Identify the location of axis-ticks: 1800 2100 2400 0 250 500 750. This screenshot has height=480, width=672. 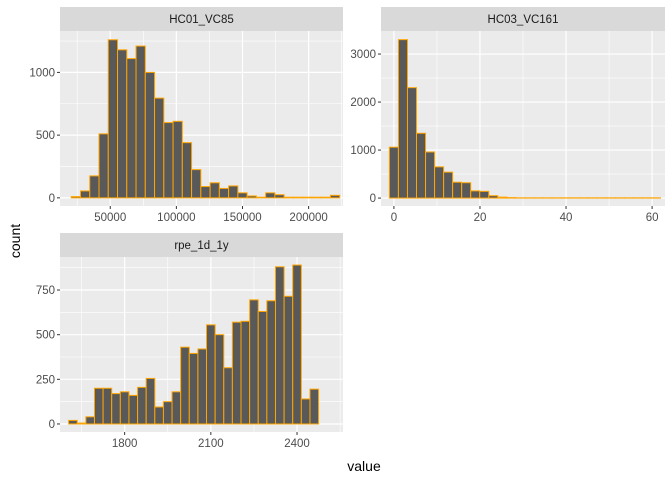
(173, 367).